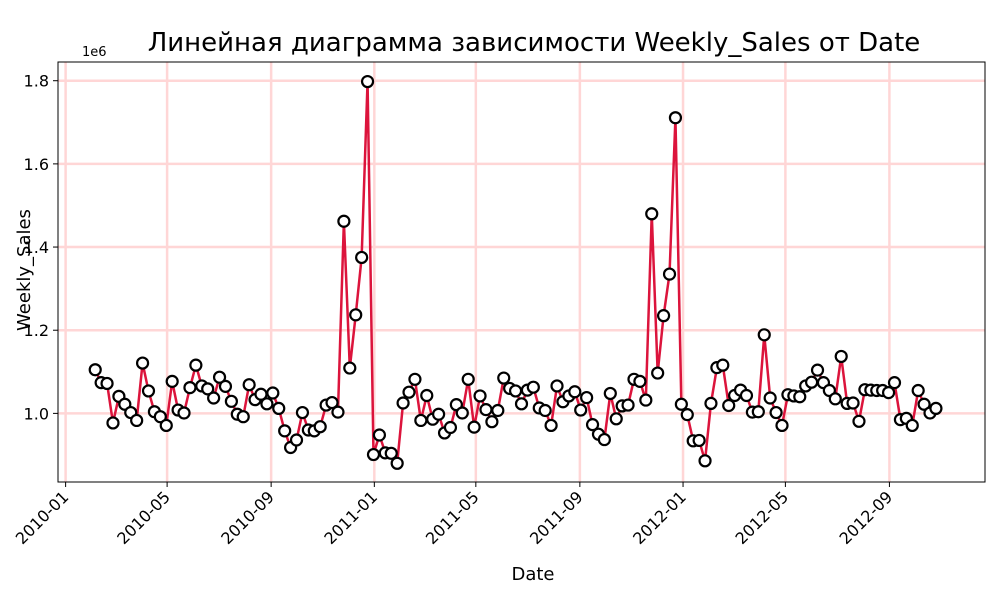  What do you see at coordinates (36, 413) in the screenshot?
I see `y-tick-label: 1.0` at bounding box center [36, 413].